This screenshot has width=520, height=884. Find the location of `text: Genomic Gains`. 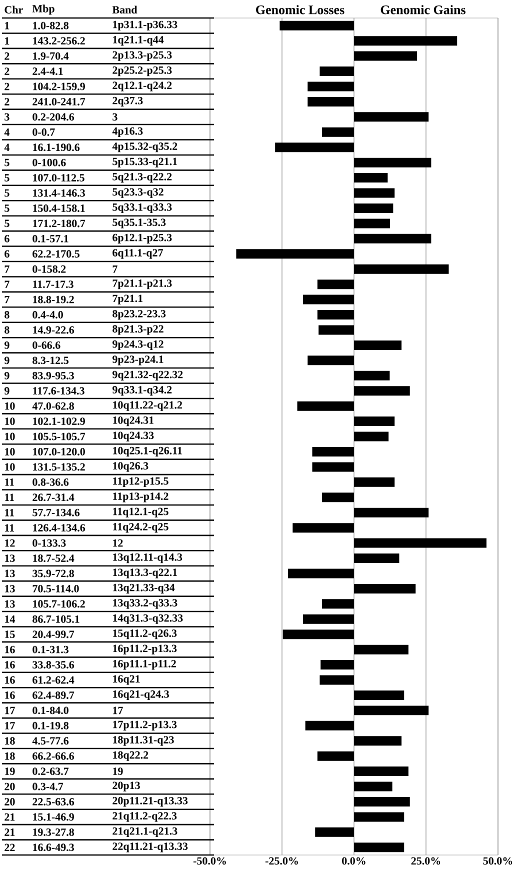

text: Genomic Gains is located at coordinates (423, 9).